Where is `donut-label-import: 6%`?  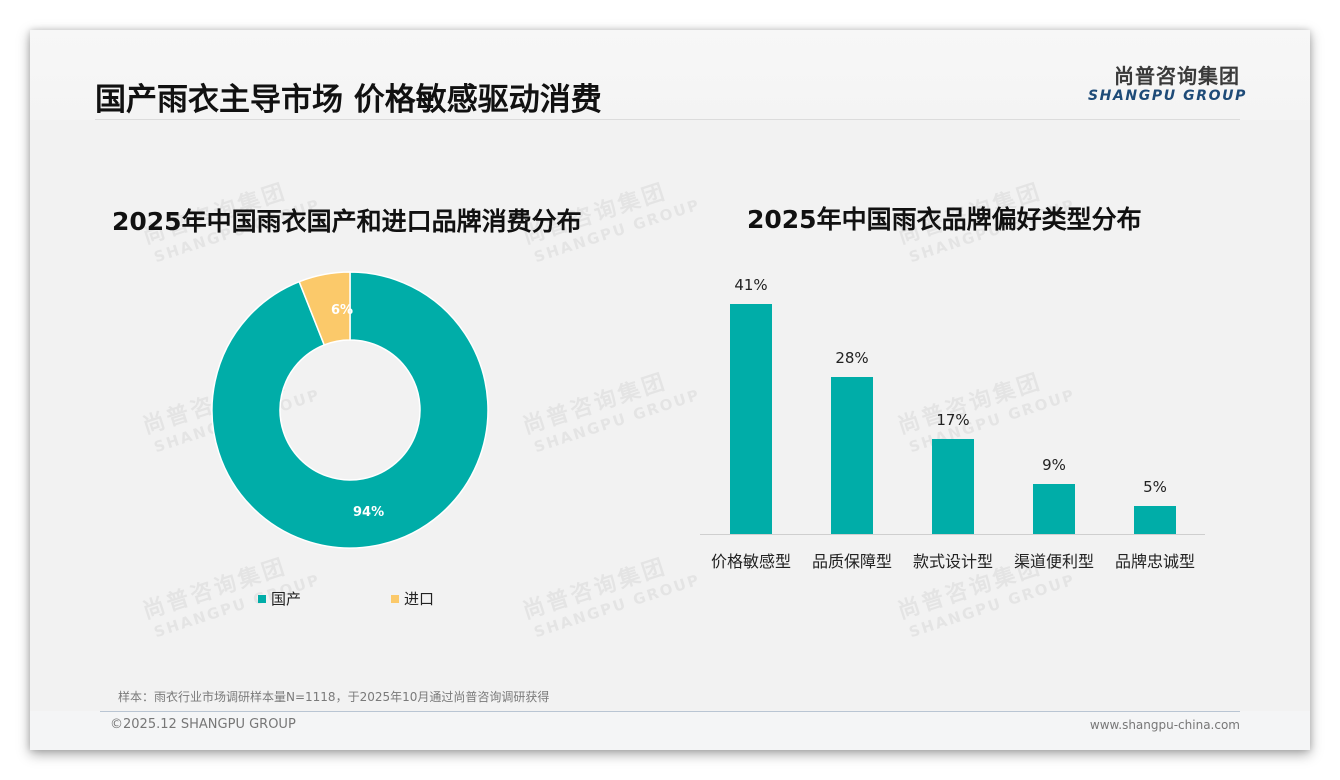
donut-label-import: 6% is located at coordinates (342, 310).